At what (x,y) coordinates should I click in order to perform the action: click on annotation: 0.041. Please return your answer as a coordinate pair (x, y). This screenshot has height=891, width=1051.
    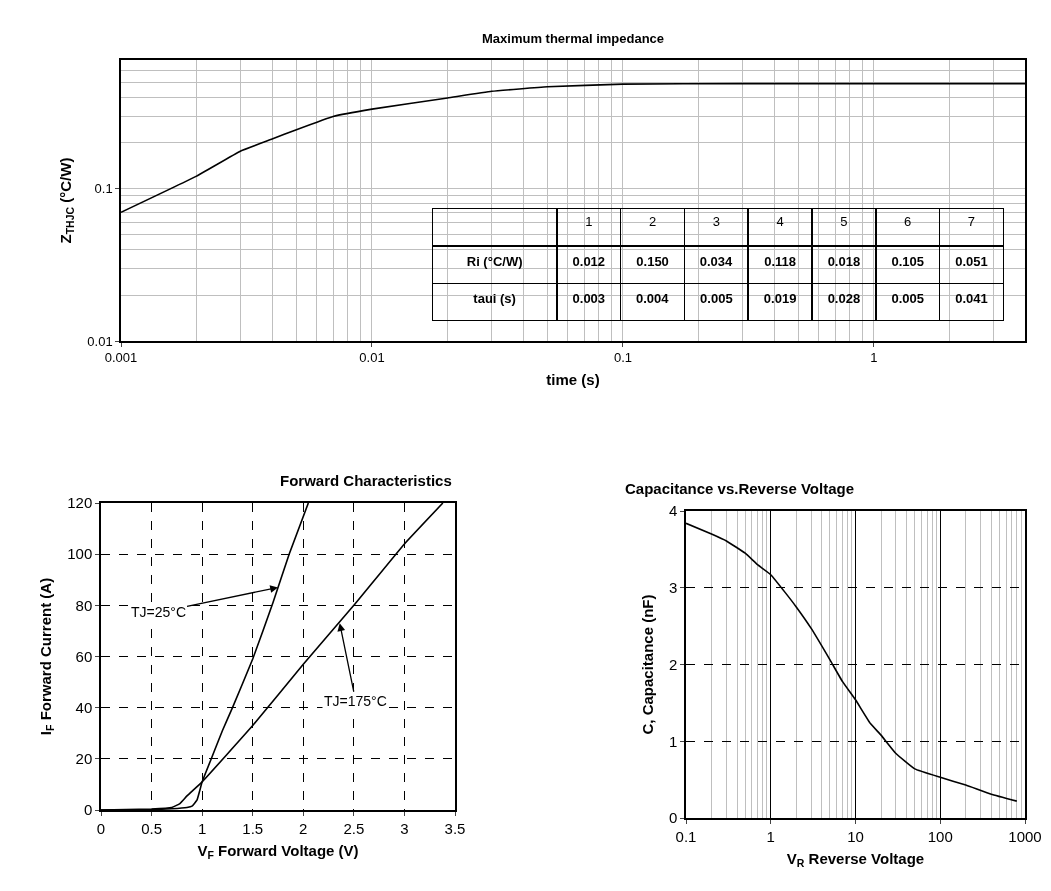
    Looking at the image, I should click on (971, 299).